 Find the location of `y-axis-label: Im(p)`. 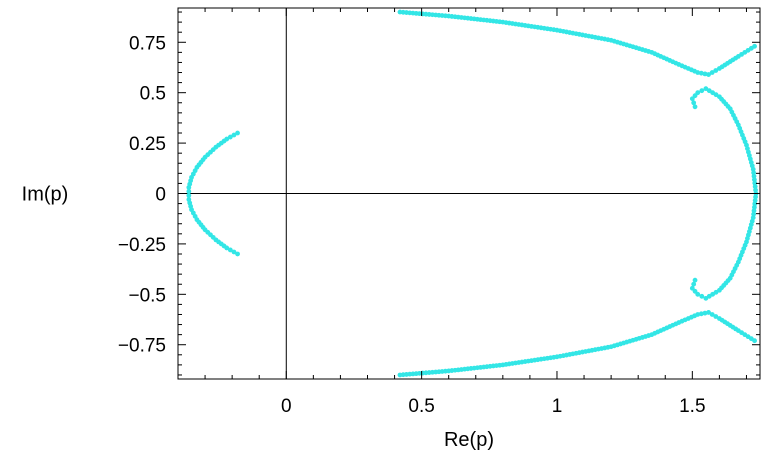

y-axis-label: Im(p) is located at coordinates (45, 195).